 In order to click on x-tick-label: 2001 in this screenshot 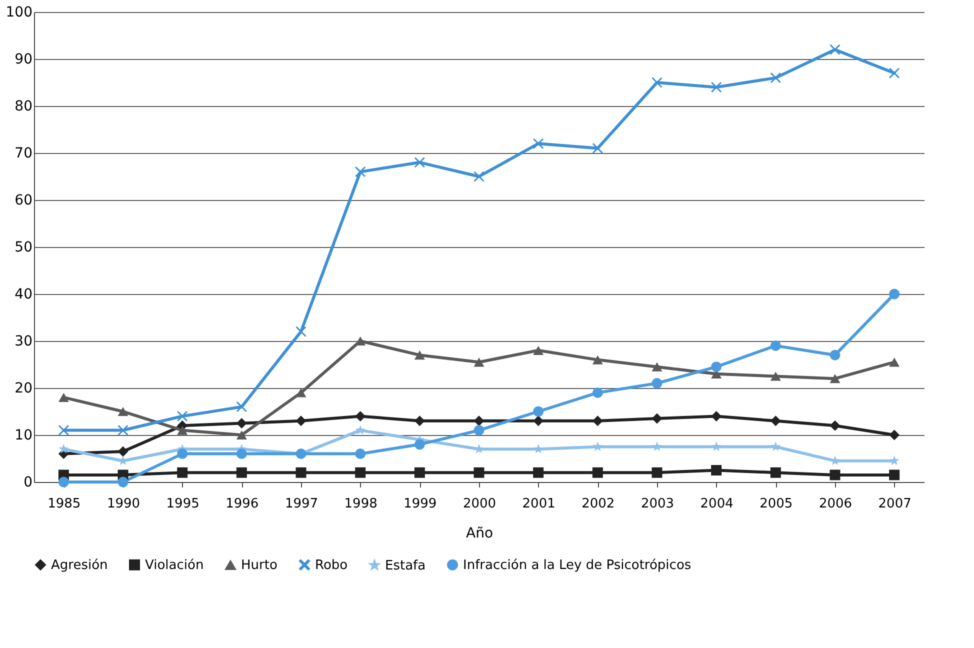, I will do `click(539, 504)`.